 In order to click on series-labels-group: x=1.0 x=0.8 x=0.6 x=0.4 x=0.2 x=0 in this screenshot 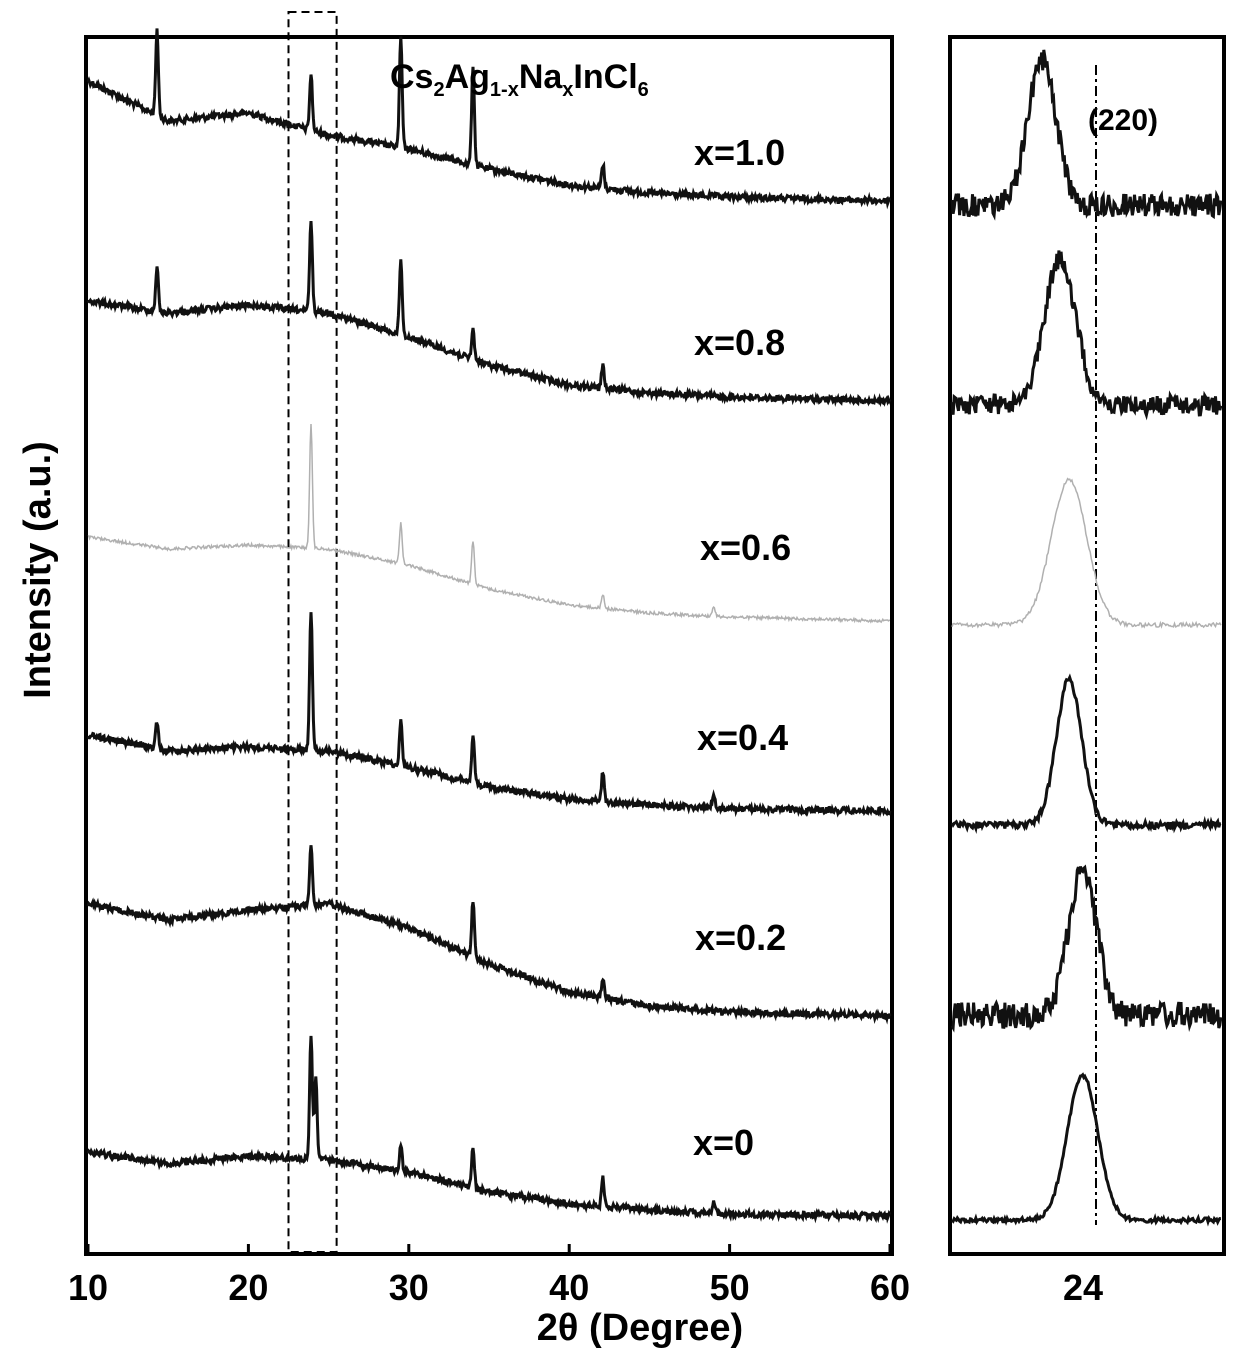, I will do `click(742, 647)`.